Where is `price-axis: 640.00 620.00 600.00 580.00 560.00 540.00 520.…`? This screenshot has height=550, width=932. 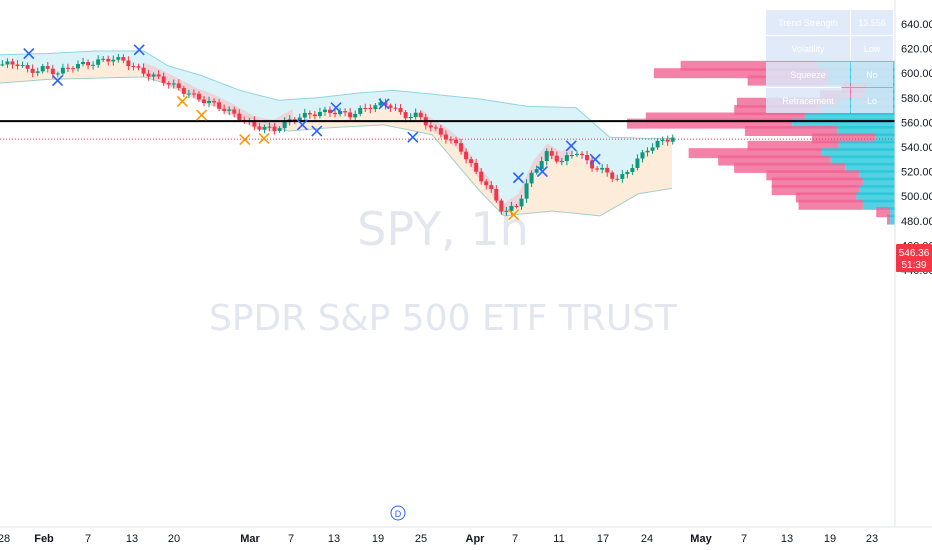 price-axis: 640.00 620.00 600.00 580.00 560.00 540.00 520.… is located at coordinates (916, 148).